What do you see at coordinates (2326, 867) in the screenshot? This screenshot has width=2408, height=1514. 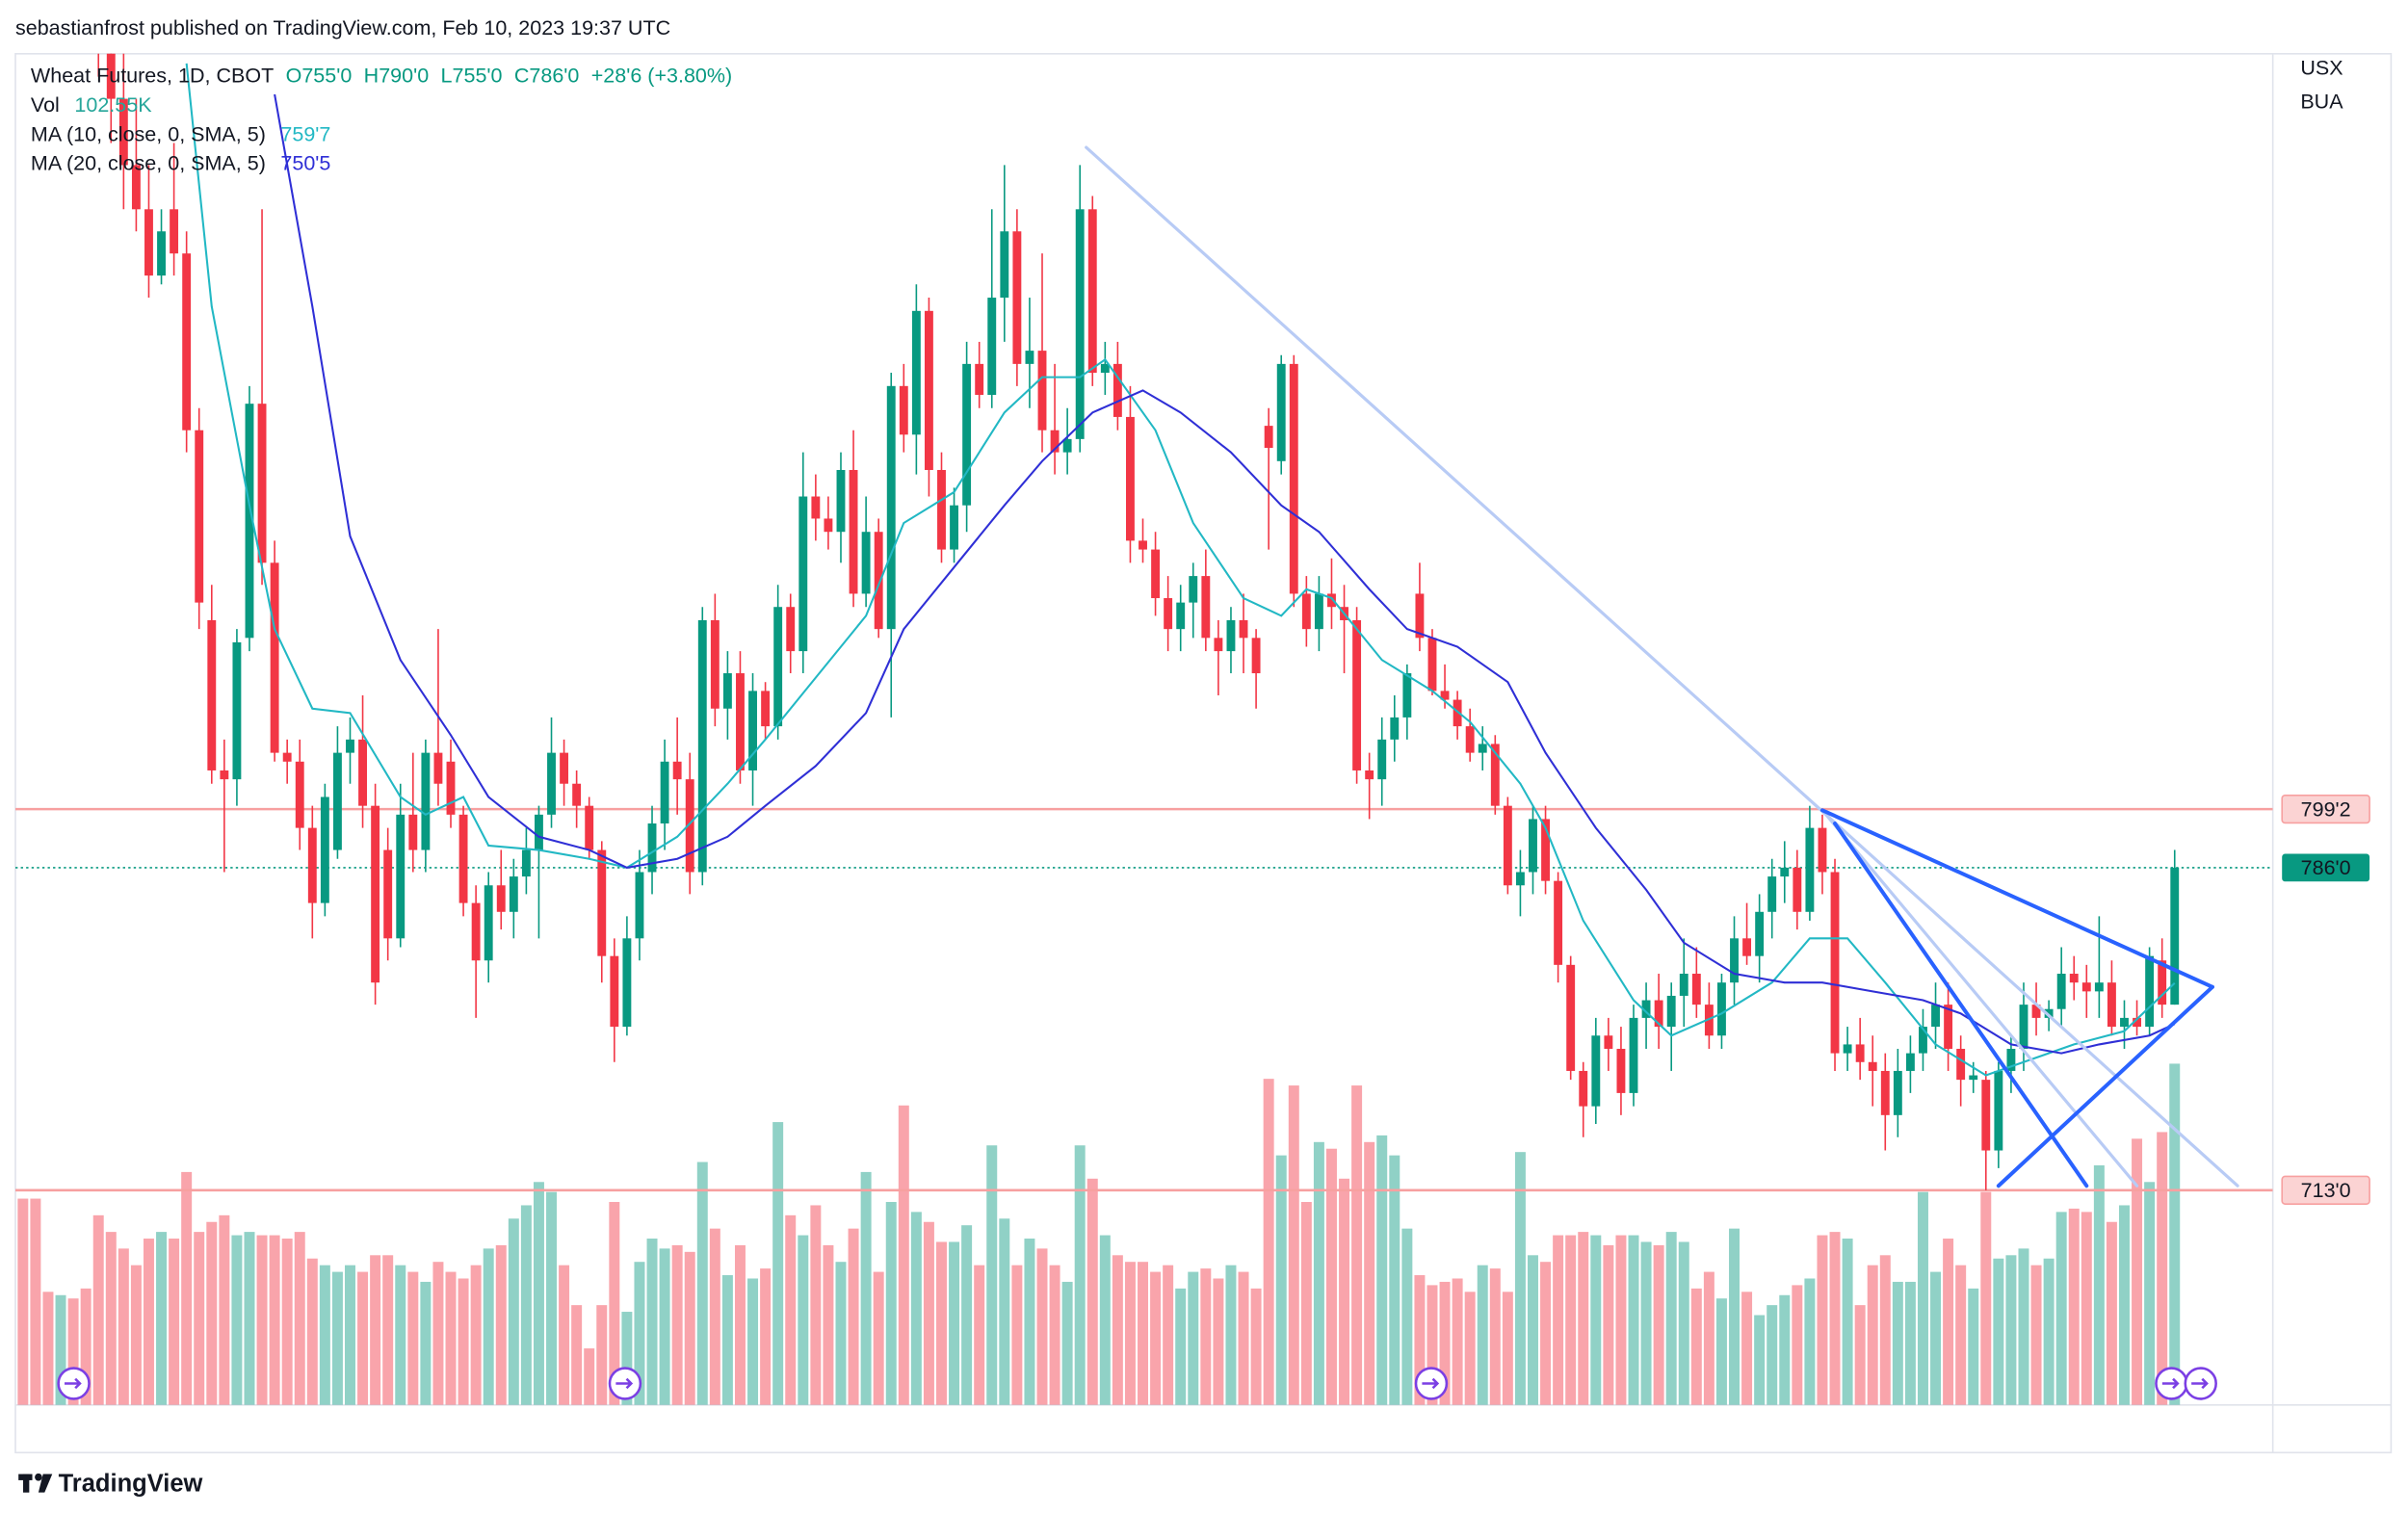 I see `level-label: 786'0` at bounding box center [2326, 867].